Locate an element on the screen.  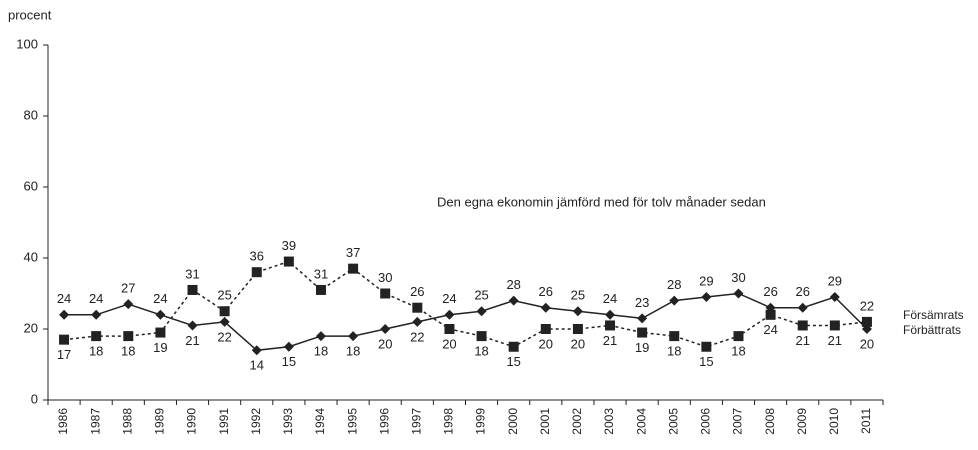
x-tick-label: 1993 is located at coordinates (288, 421).